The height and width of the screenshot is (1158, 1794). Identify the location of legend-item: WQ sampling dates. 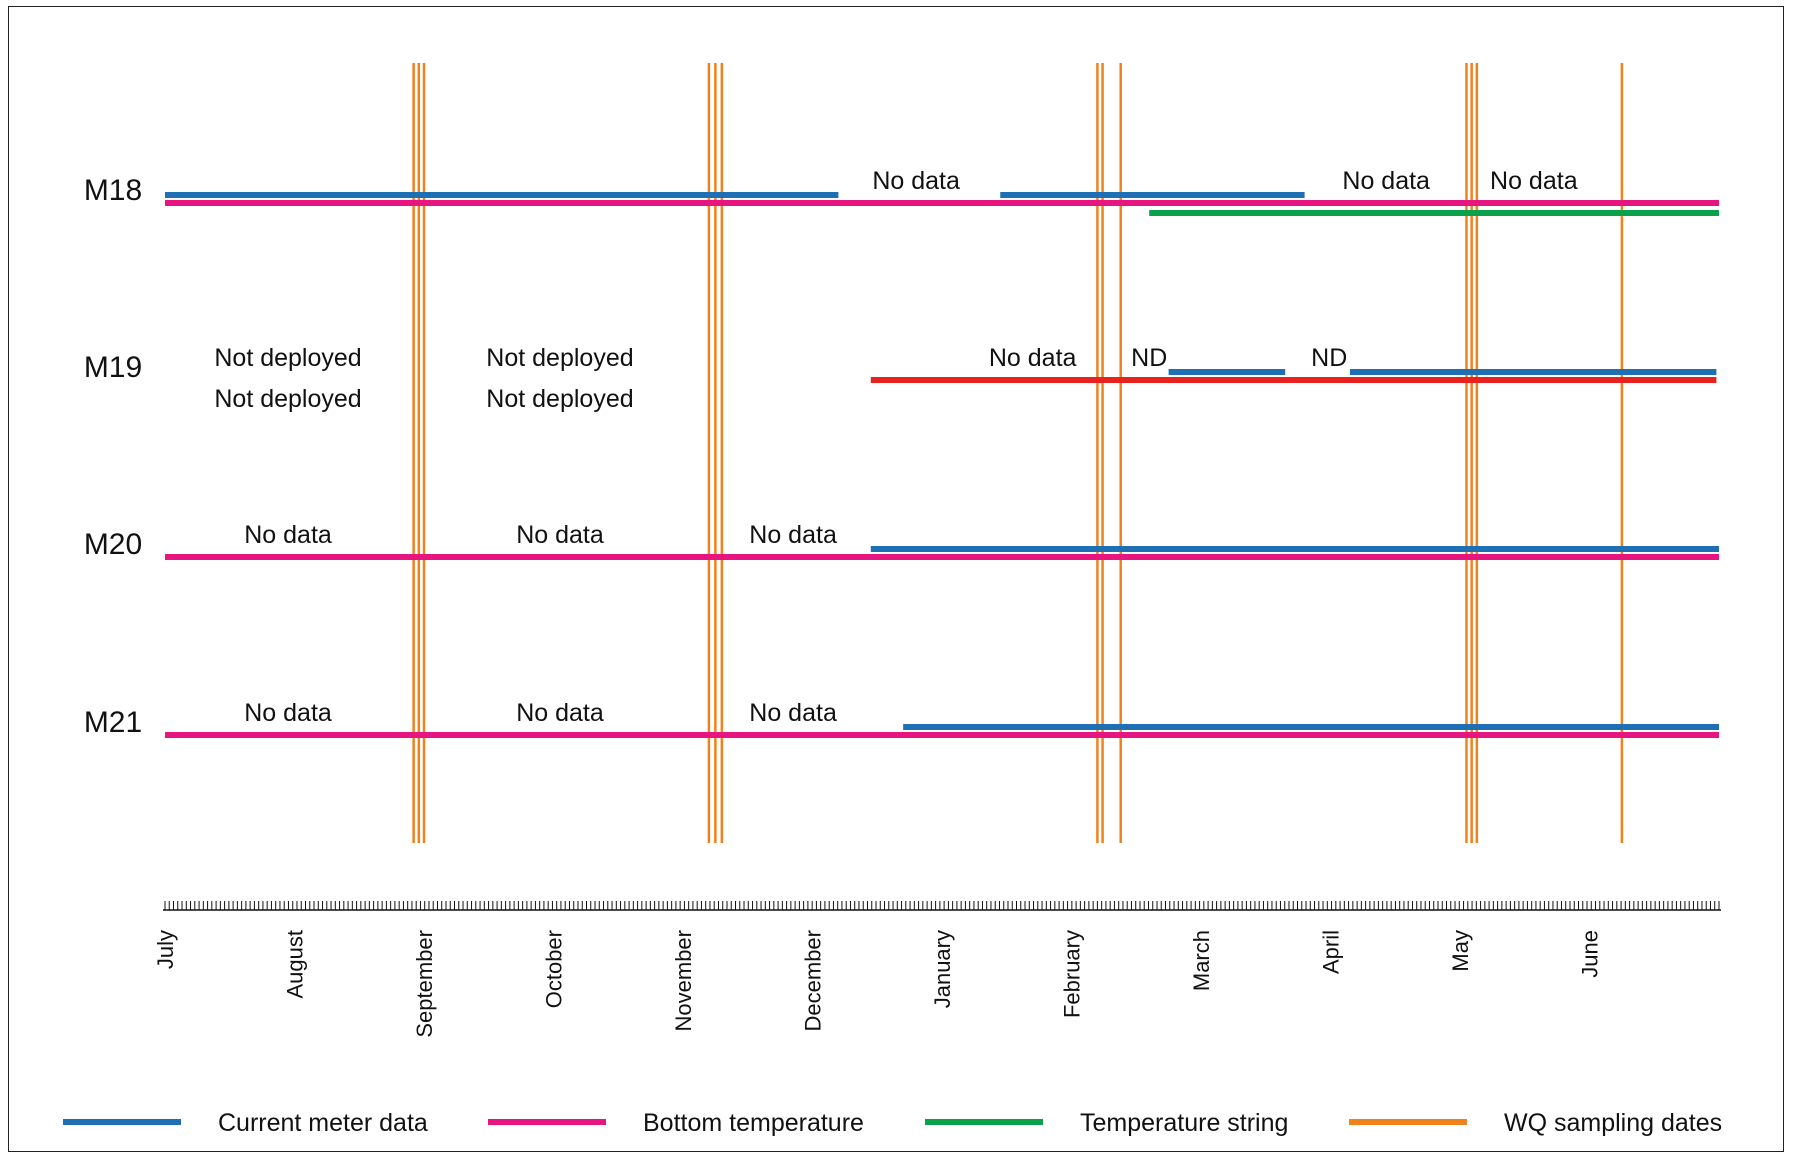
(1535, 1123).